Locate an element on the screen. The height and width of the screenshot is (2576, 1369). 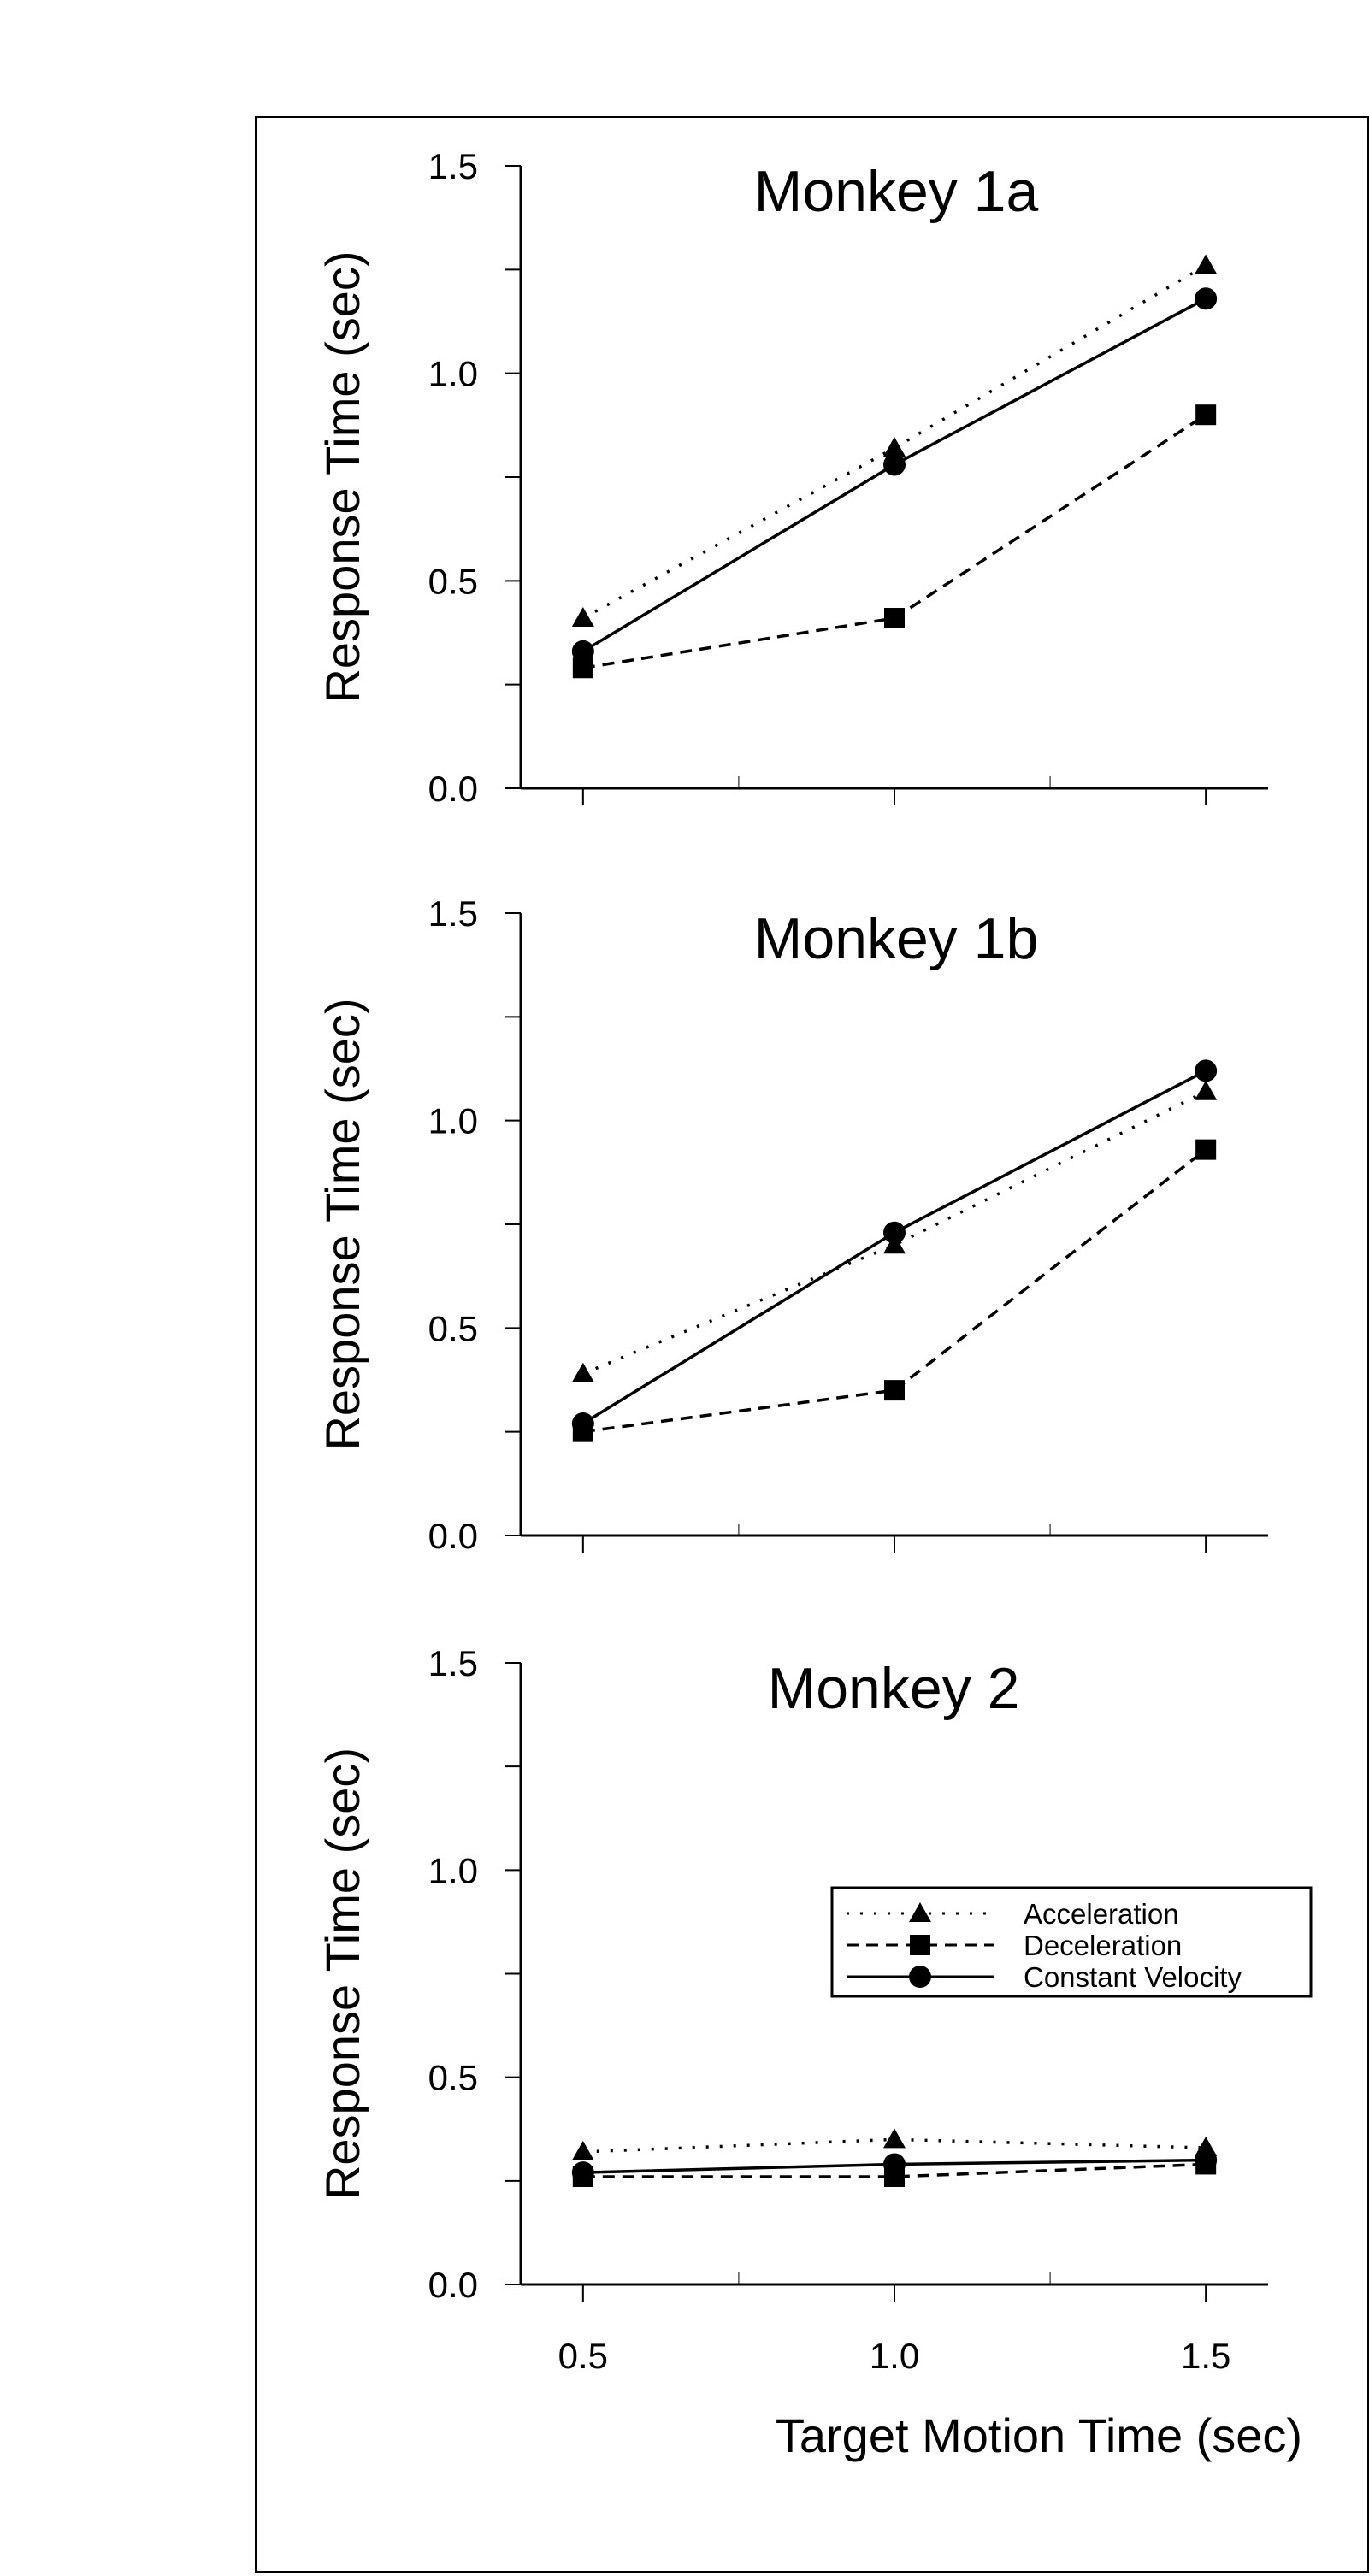
legend-marker-constant-velocity is located at coordinates (920, 1977).